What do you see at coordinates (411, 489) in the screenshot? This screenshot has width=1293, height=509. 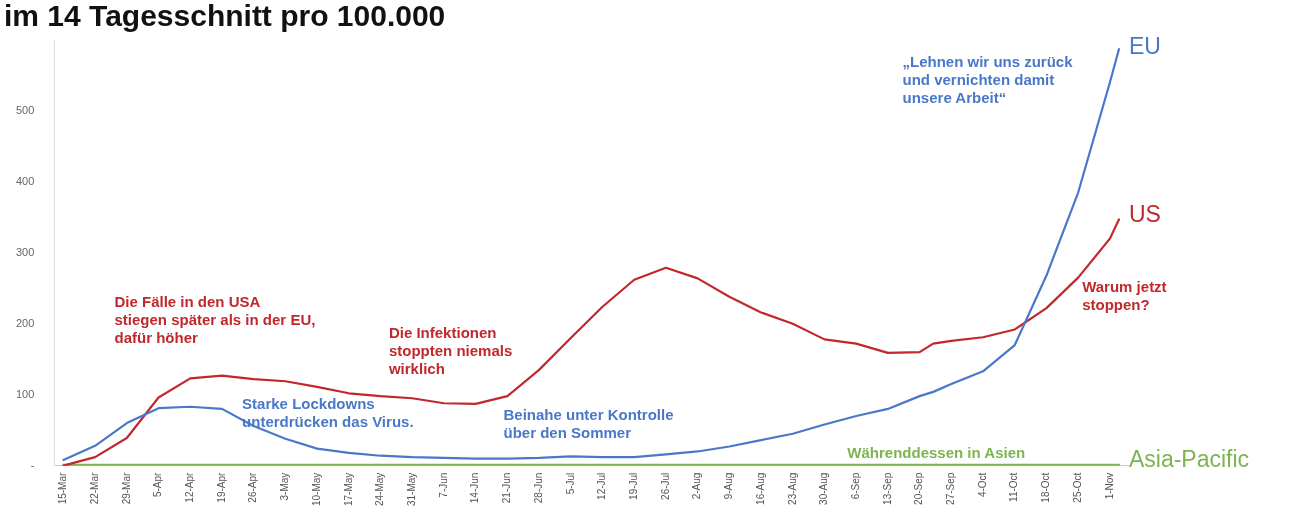 I see `x-tick-label: 31-May` at bounding box center [411, 489].